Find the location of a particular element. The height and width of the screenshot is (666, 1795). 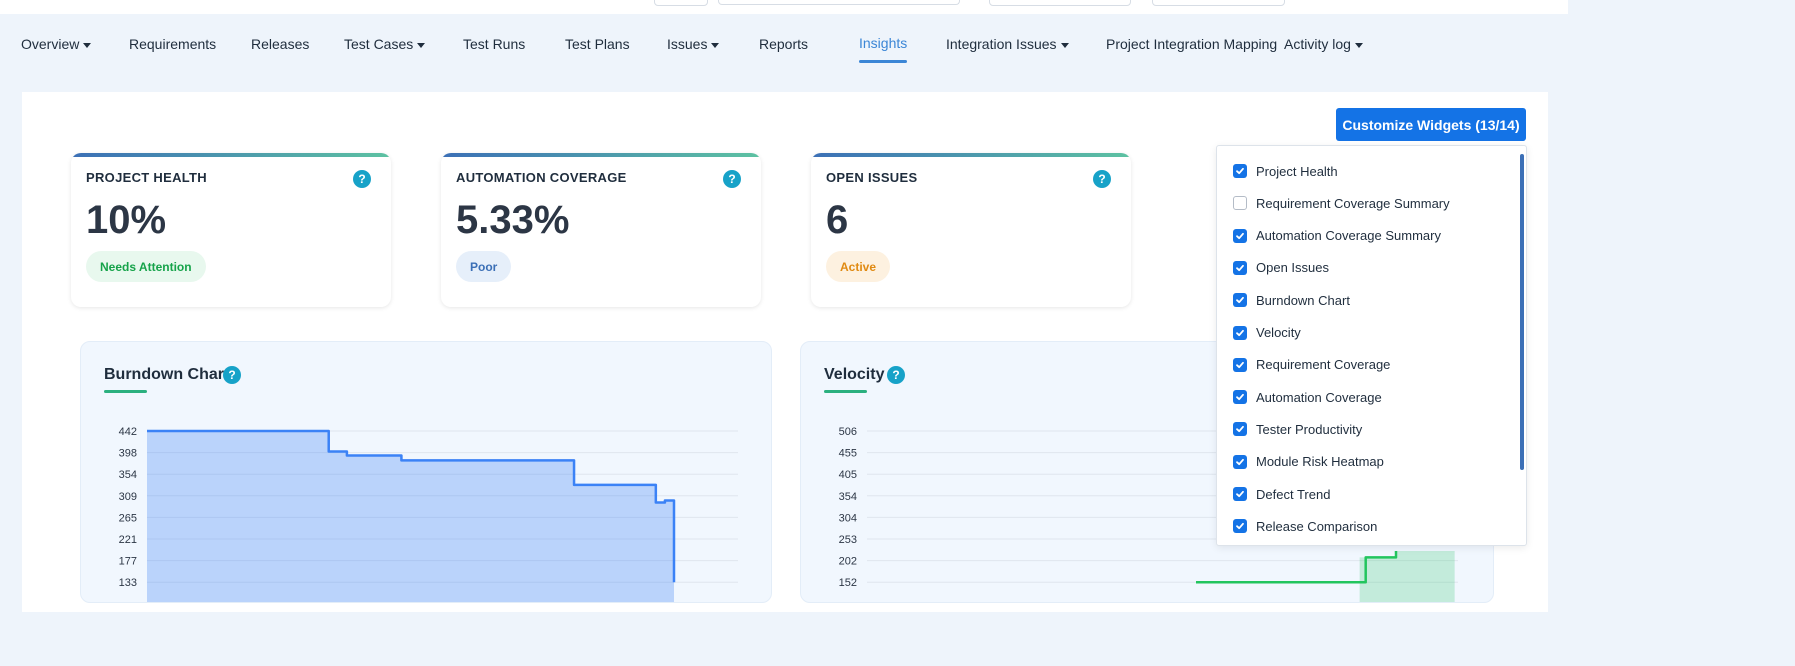

kpi-value: 5.33% is located at coordinates (513, 220).